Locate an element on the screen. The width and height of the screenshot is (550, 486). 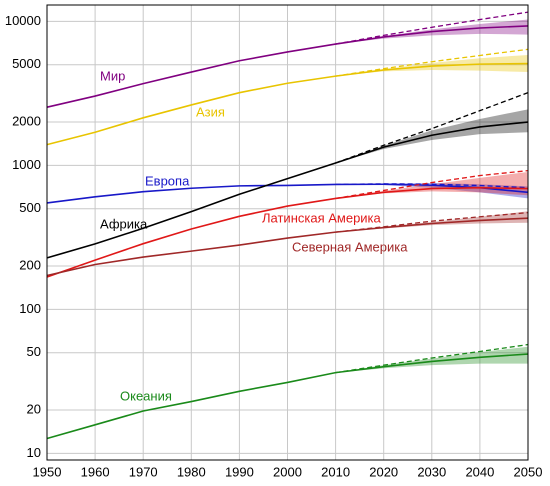
y-tick-label: 20 is located at coordinates (34, 408).